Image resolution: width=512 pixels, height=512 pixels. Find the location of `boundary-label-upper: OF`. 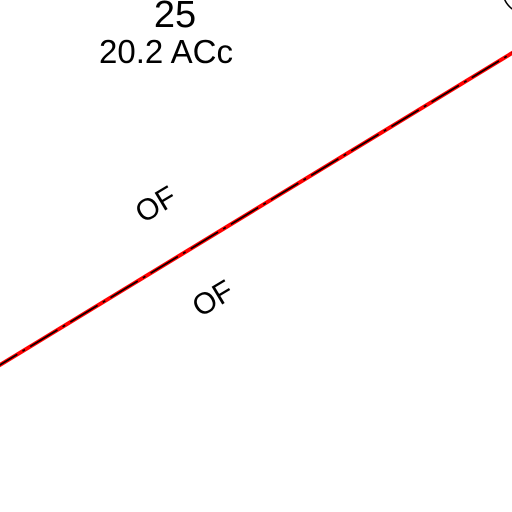

boundary-label-upper: OF is located at coordinates (156, 205).